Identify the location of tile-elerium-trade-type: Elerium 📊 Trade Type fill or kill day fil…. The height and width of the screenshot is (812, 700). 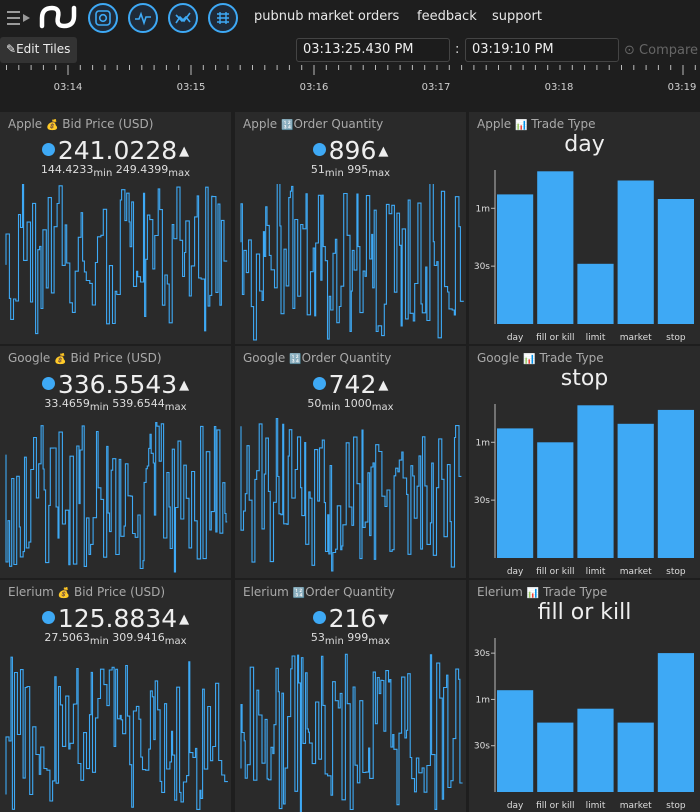
(584, 696).